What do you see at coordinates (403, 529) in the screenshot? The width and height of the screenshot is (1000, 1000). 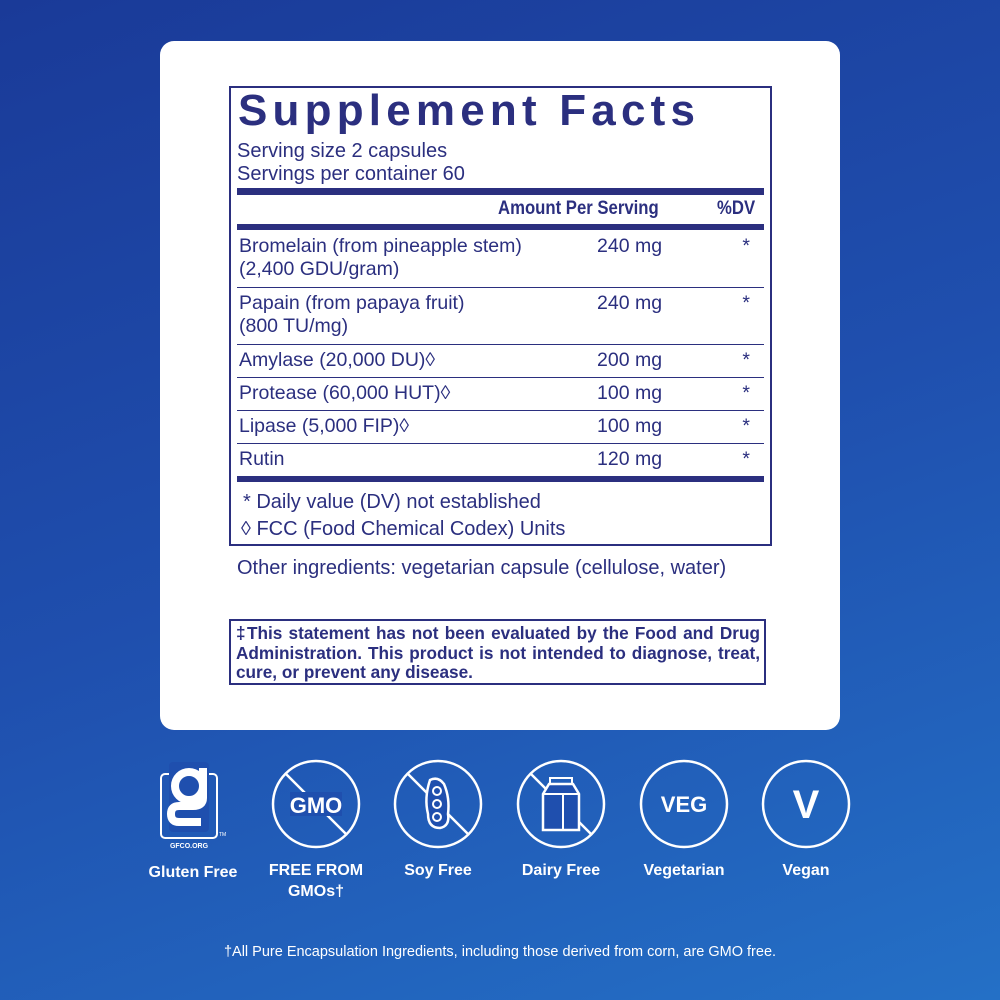 I see `footnote-fcc: ◊ FCC (Food Chemical Codex) Units` at bounding box center [403, 529].